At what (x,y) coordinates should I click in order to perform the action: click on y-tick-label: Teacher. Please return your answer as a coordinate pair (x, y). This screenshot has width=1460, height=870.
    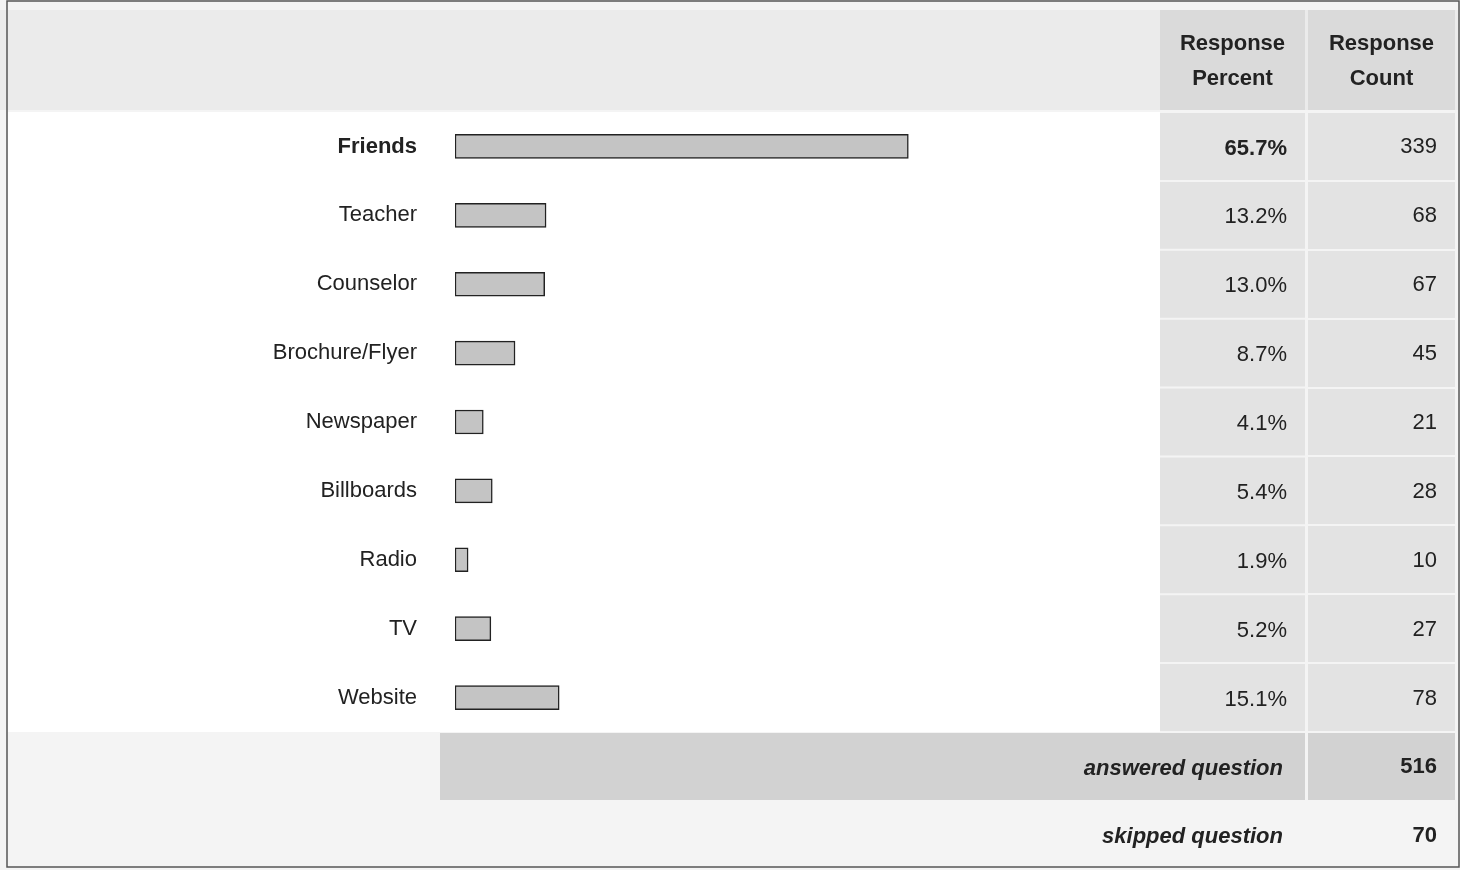
    Looking at the image, I should click on (377, 214).